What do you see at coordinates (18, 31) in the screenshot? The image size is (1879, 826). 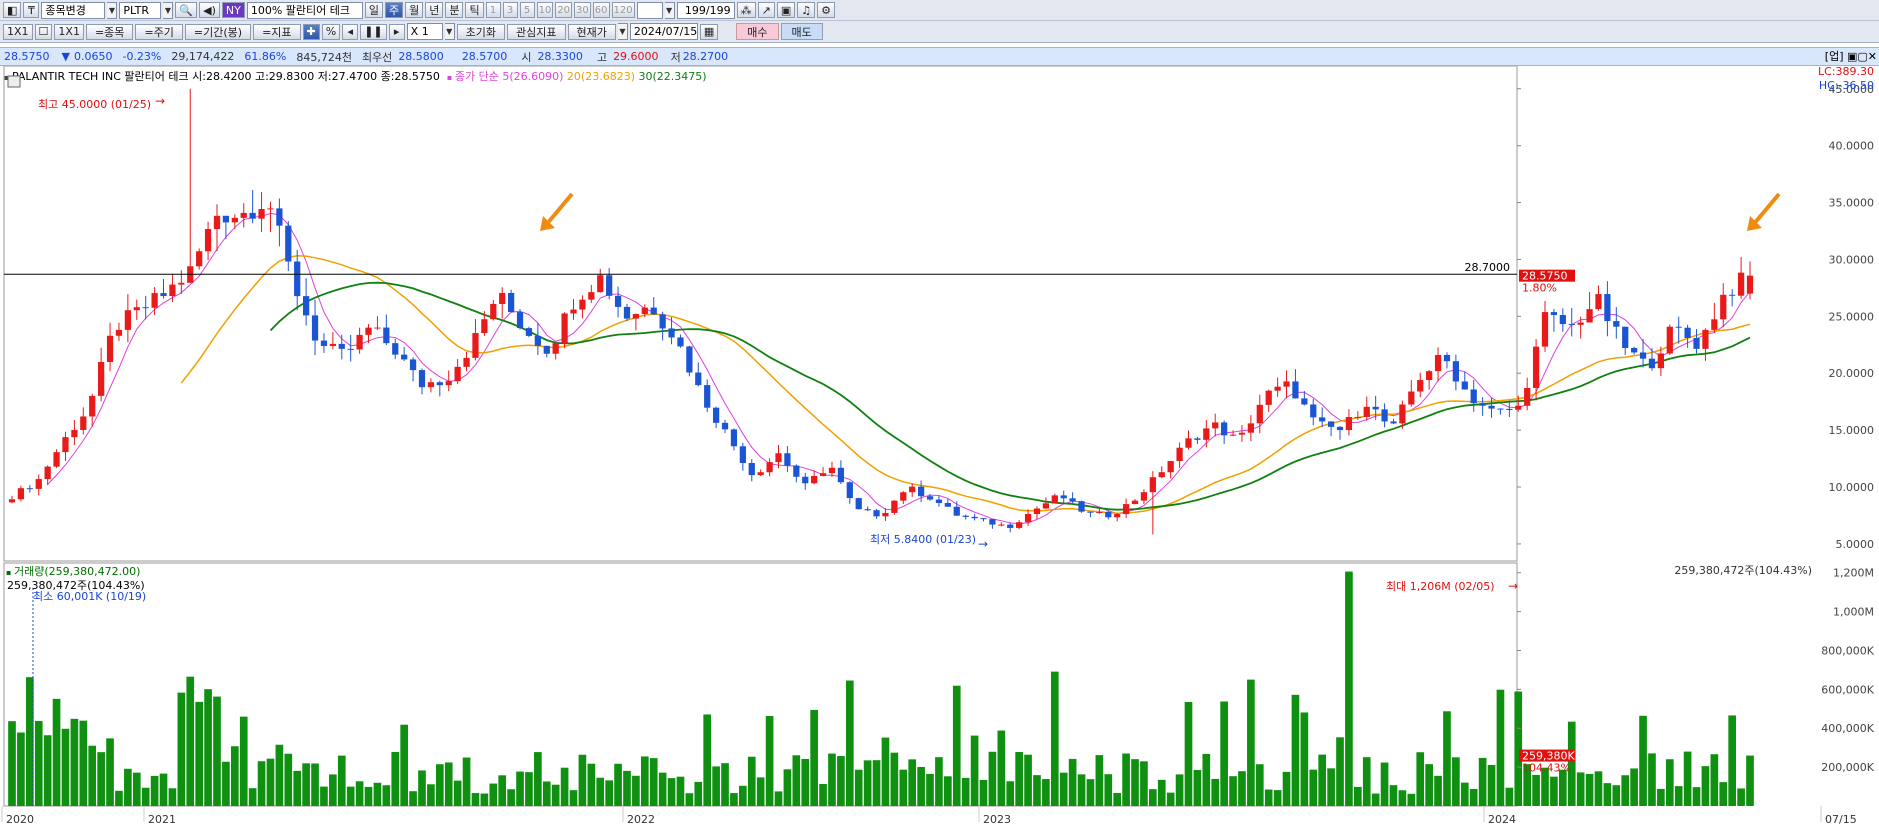 I see `layout-button: 1X1` at bounding box center [18, 31].